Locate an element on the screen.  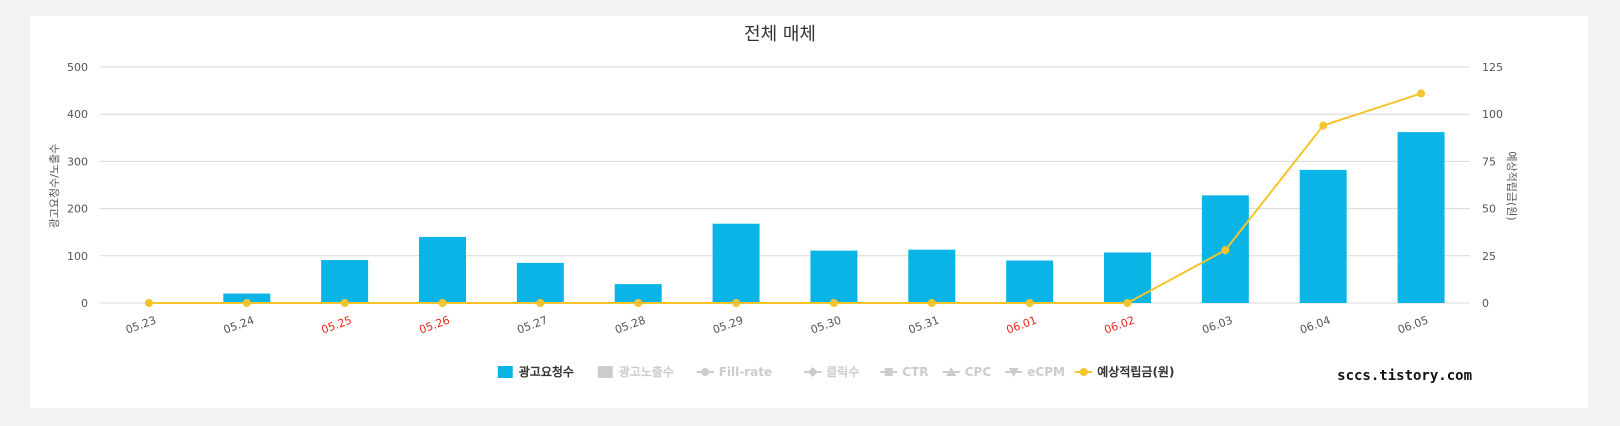
x-tick-label: 06.01 is located at coordinates (1022, 325).